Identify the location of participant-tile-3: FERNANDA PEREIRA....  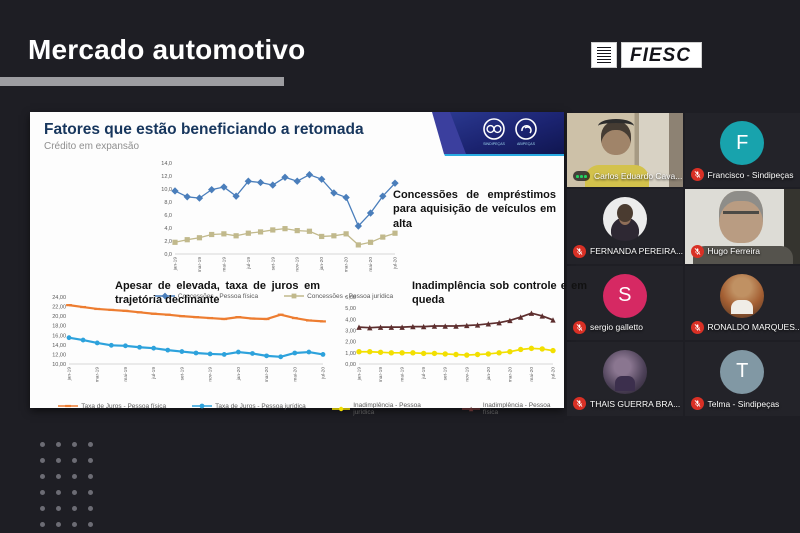
(625, 226).